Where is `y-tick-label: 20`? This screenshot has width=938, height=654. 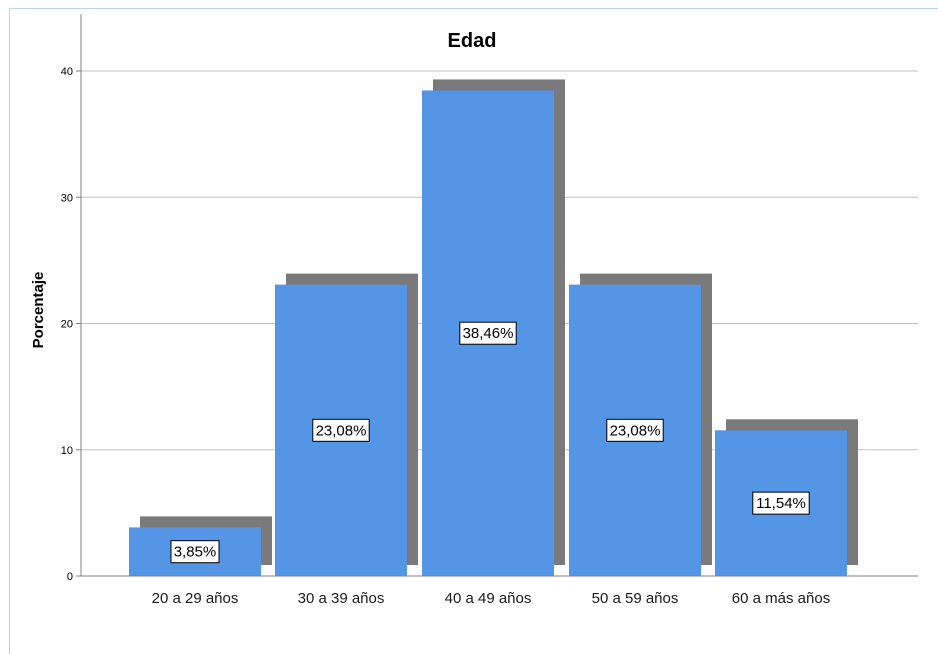
y-tick-label: 20 is located at coordinates (67, 325).